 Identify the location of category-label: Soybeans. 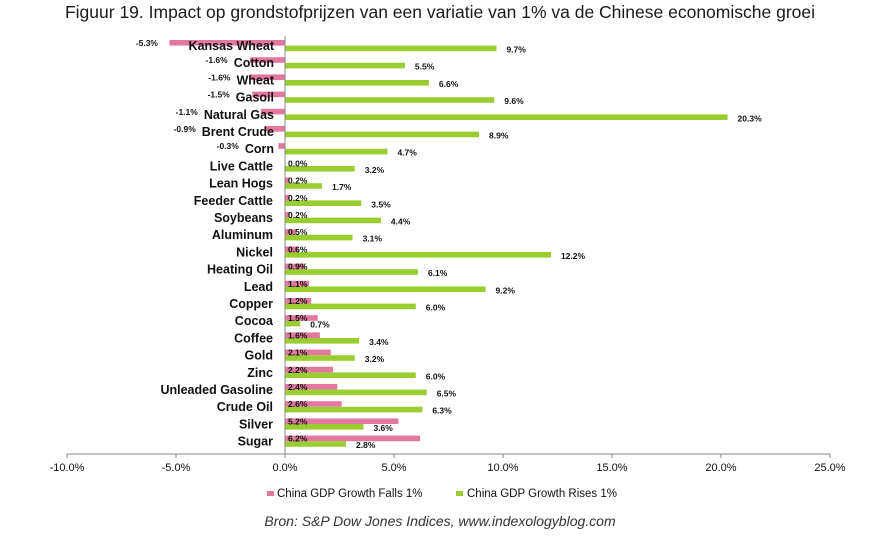
(243, 218).